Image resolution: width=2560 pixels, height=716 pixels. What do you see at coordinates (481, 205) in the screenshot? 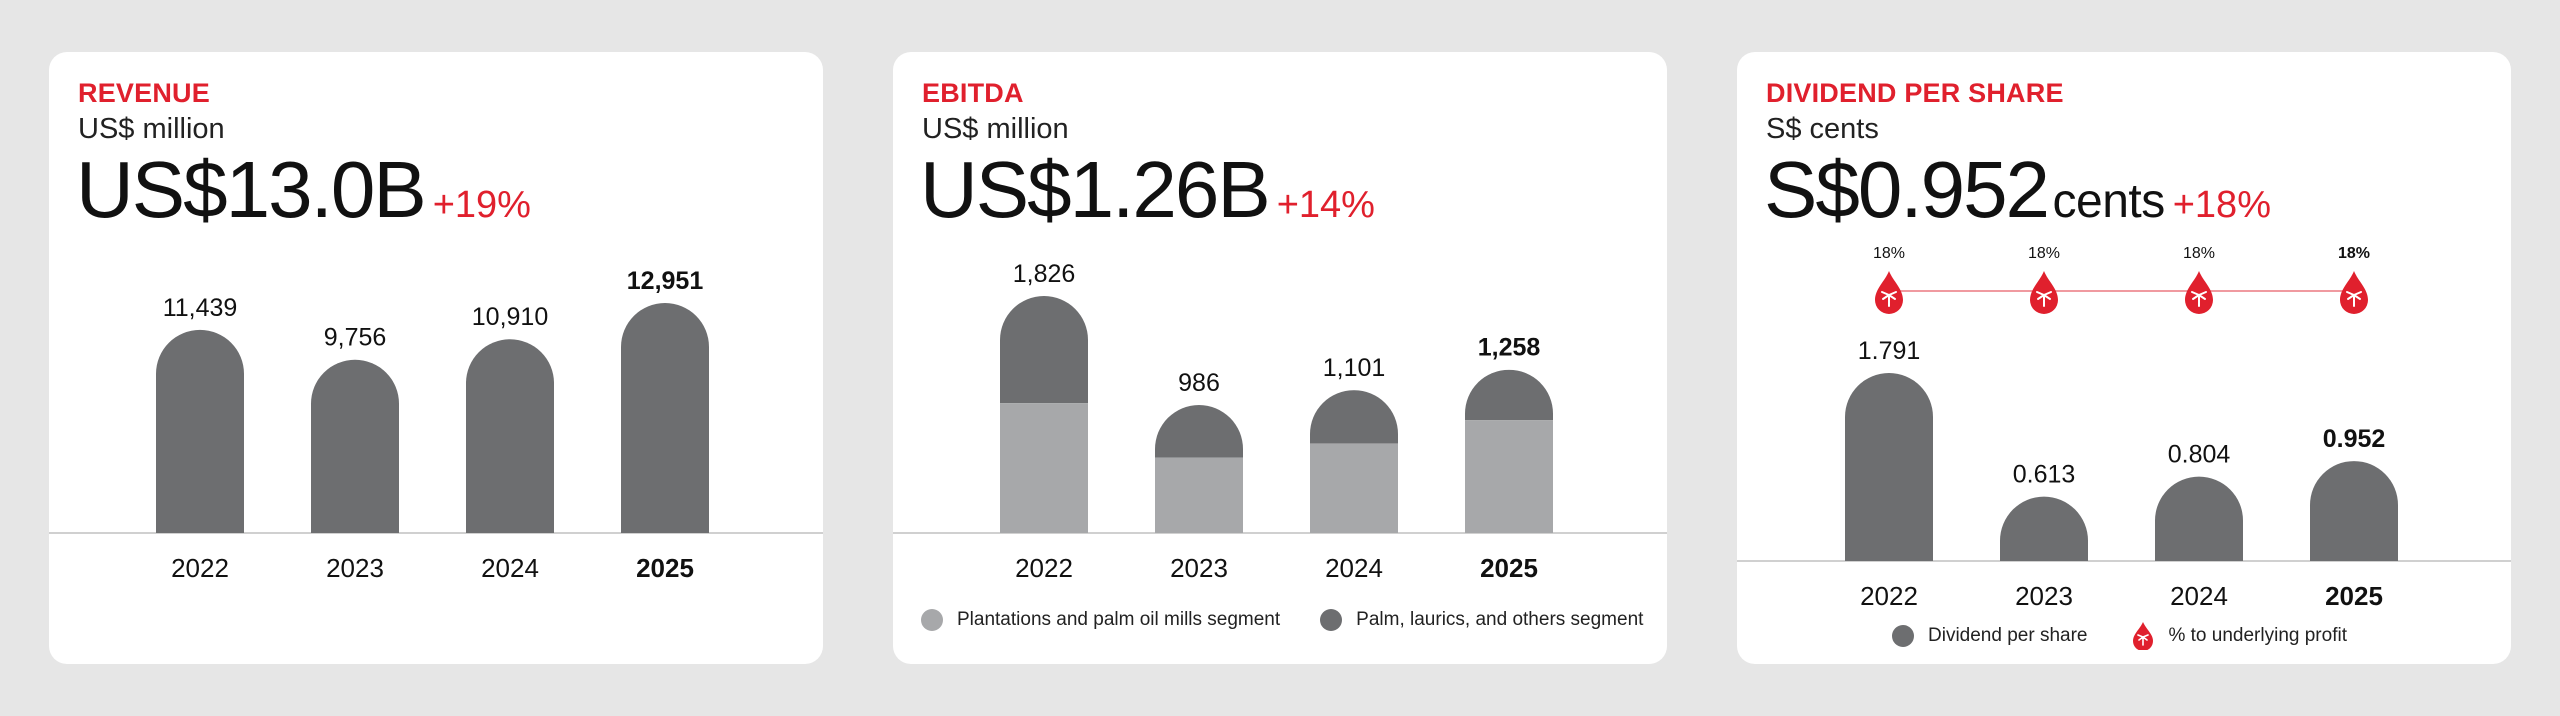
I see `headline-change: +19%` at bounding box center [481, 205].